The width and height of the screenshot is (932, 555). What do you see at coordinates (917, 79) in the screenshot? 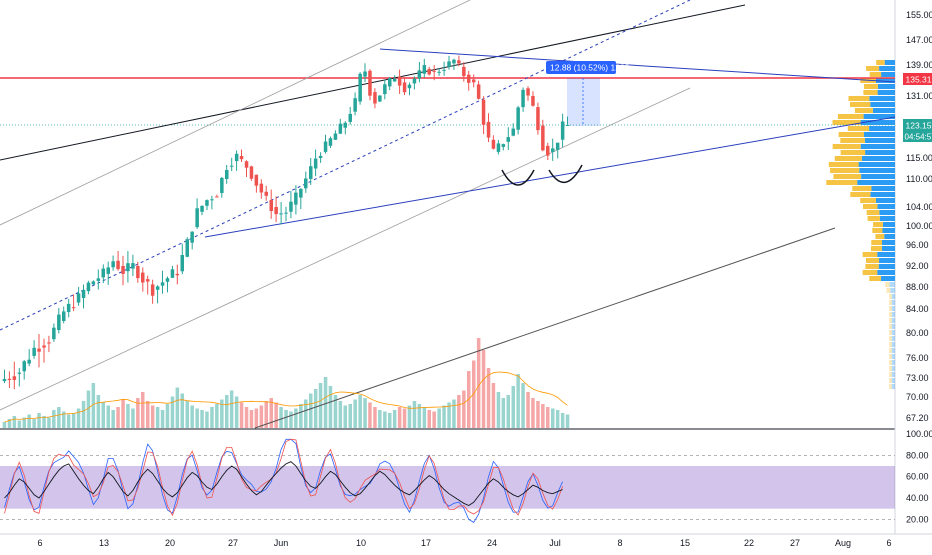
I see `resistance-price-badge: 135.31` at bounding box center [917, 79].